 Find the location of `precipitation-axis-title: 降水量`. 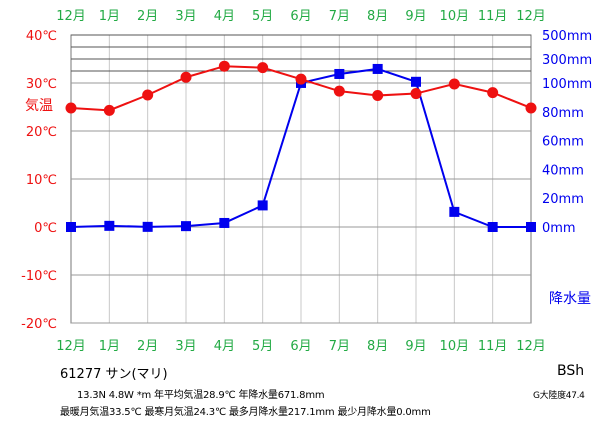

precipitation-axis-title: 降水量 is located at coordinates (570, 299).